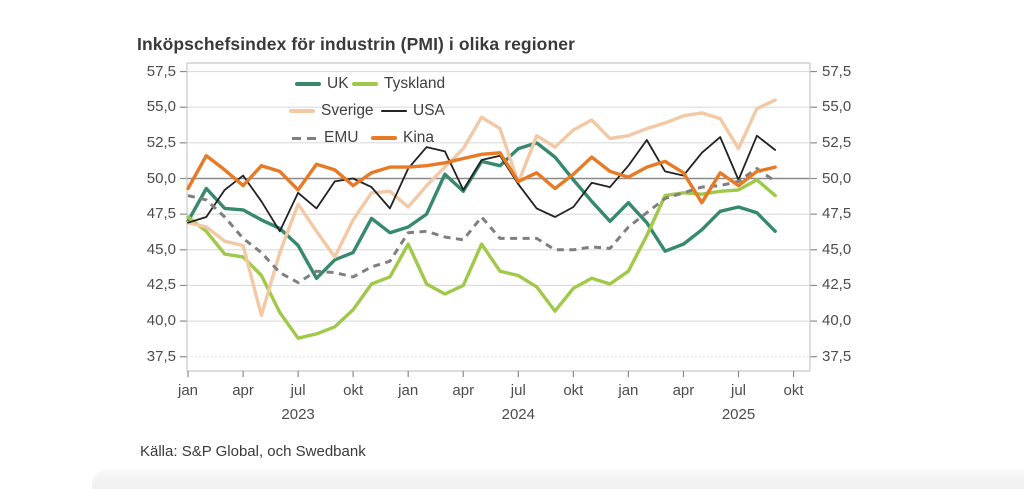 This screenshot has height=489, width=1024. Describe the element at coordinates (837, 356) in the screenshot. I see `y-tick-label-right: 37,5` at that location.